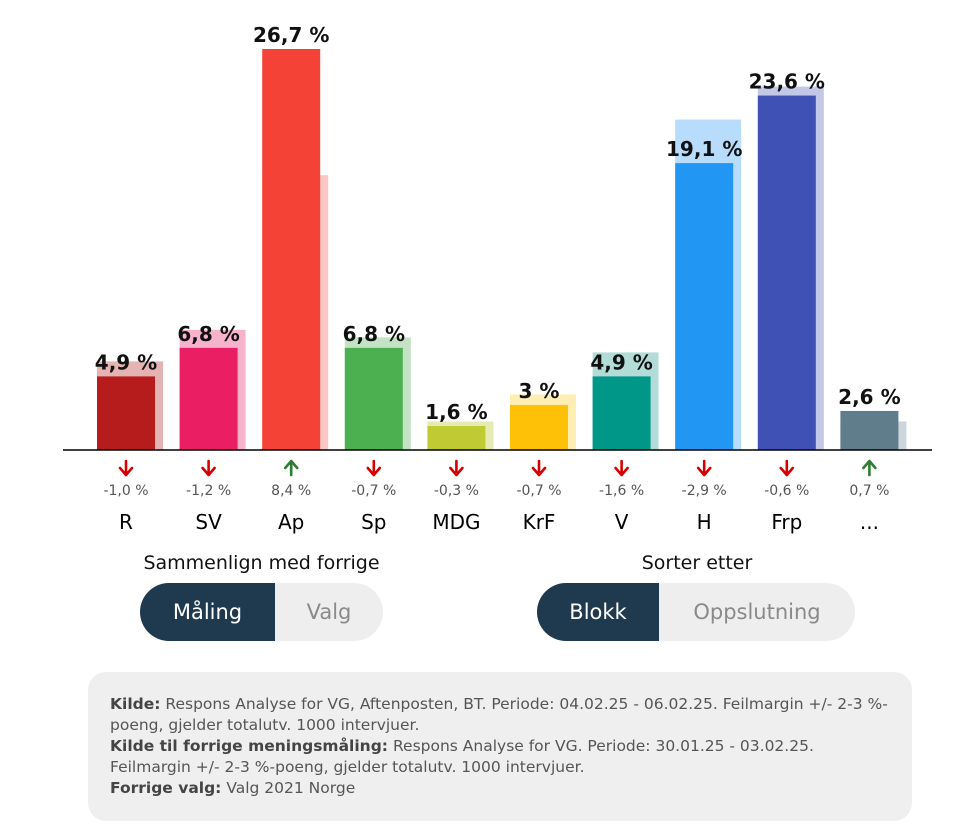 This screenshot has height=834, width=961. Describe the element at coordinates (539, 391) in the screenshot. I see `value-label: 3 %` at that location.